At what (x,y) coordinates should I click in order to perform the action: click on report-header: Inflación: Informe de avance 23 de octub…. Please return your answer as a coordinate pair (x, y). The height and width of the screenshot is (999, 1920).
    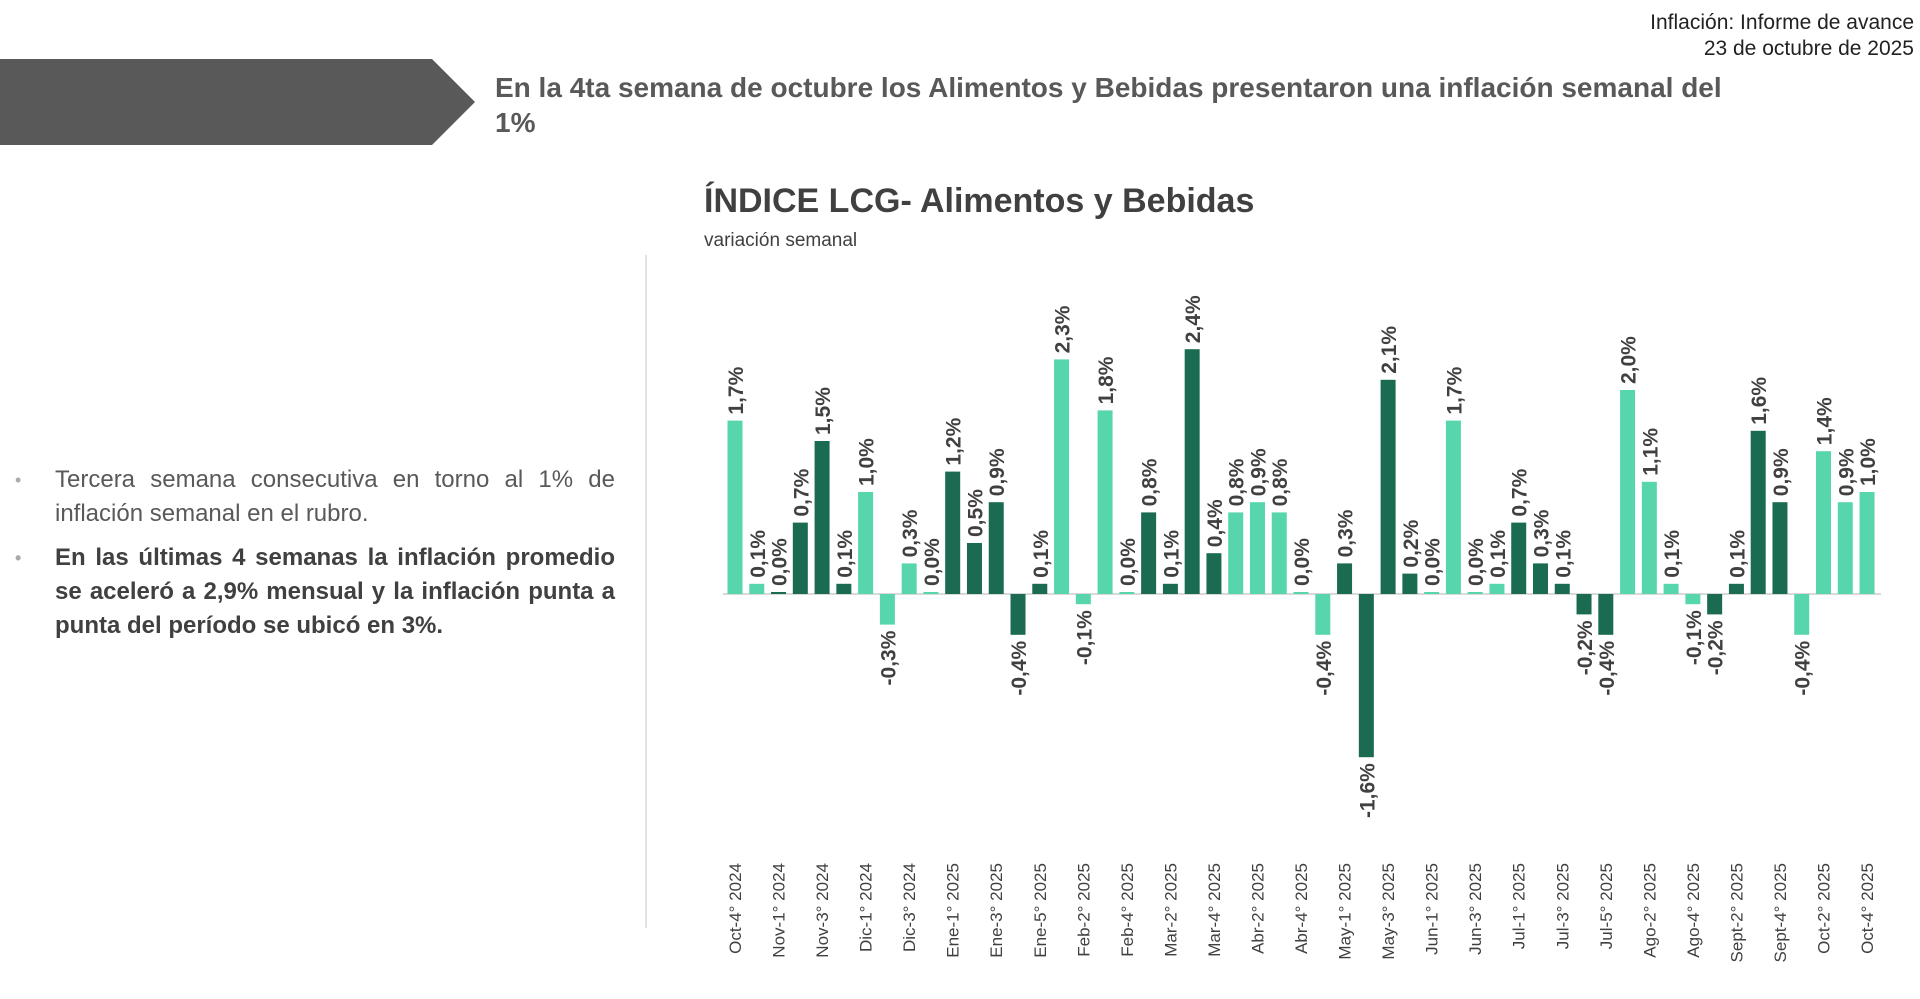
    Looking at the image, I should click on (1782, 36).